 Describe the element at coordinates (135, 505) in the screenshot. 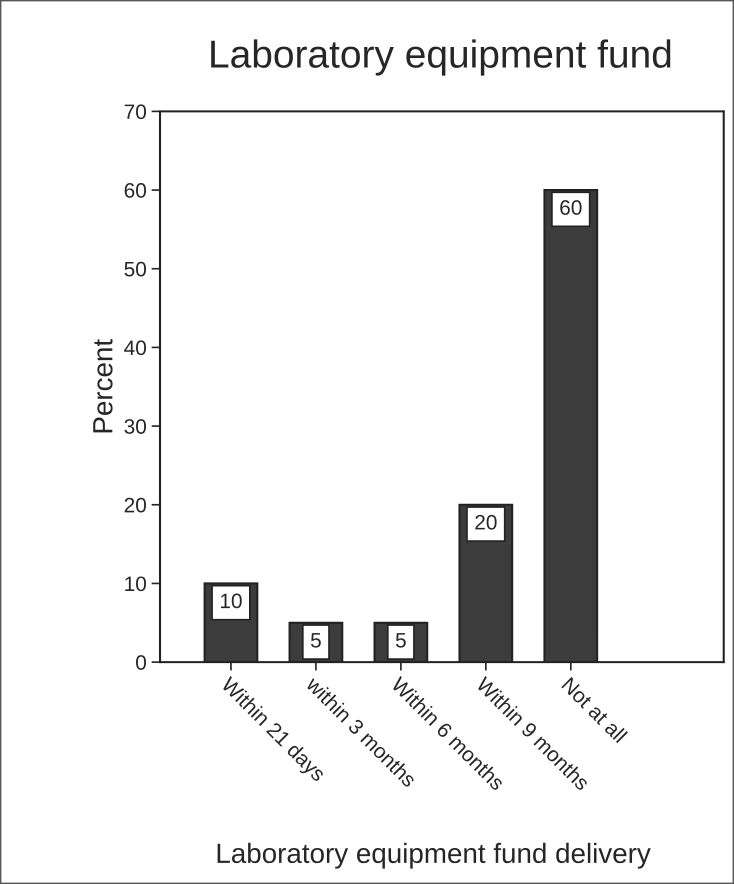

I see `y-tick-label: 20` at that location.